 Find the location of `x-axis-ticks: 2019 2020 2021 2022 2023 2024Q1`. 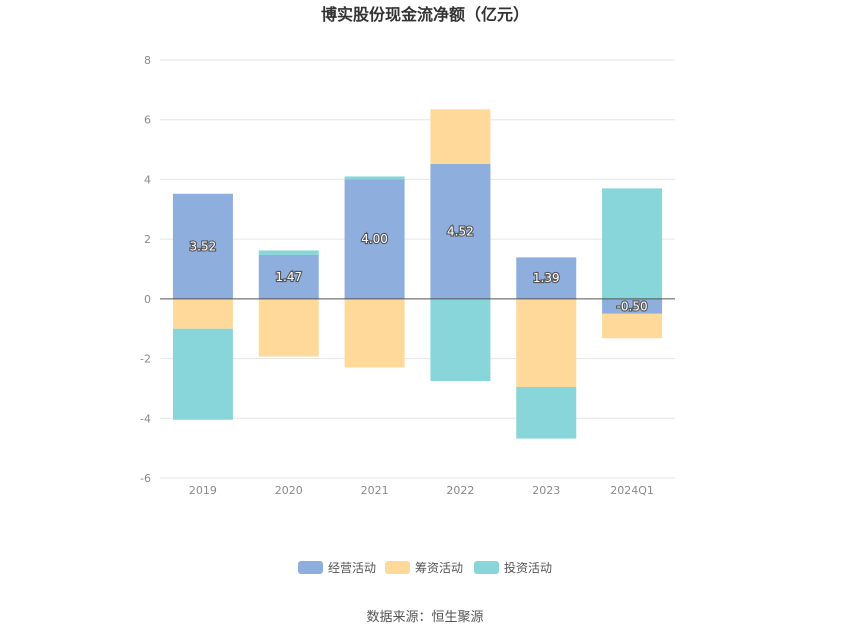

x-axis-ticks: 2019 2020 2021 2022 2023 2024Q1 is located at coordinates (421, 490).